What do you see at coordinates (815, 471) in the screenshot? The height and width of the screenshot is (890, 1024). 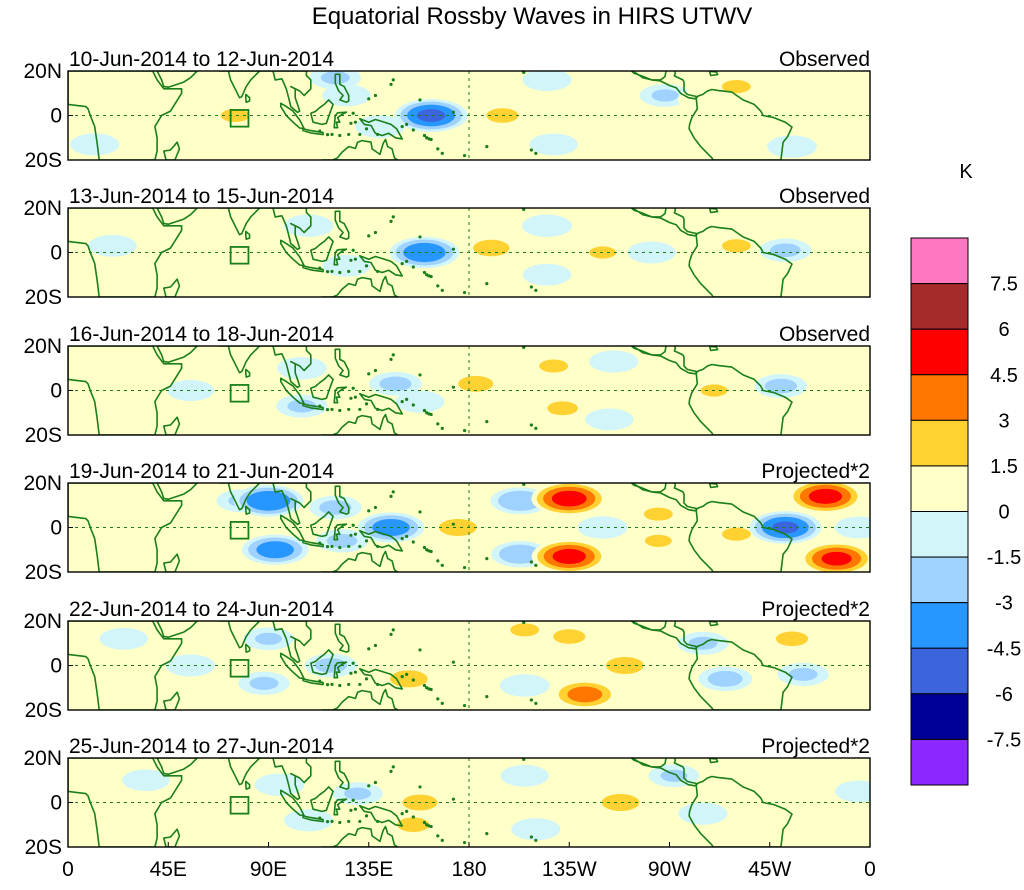 I see `panel-kind: Projected*2` at bounding box center [815, 471].